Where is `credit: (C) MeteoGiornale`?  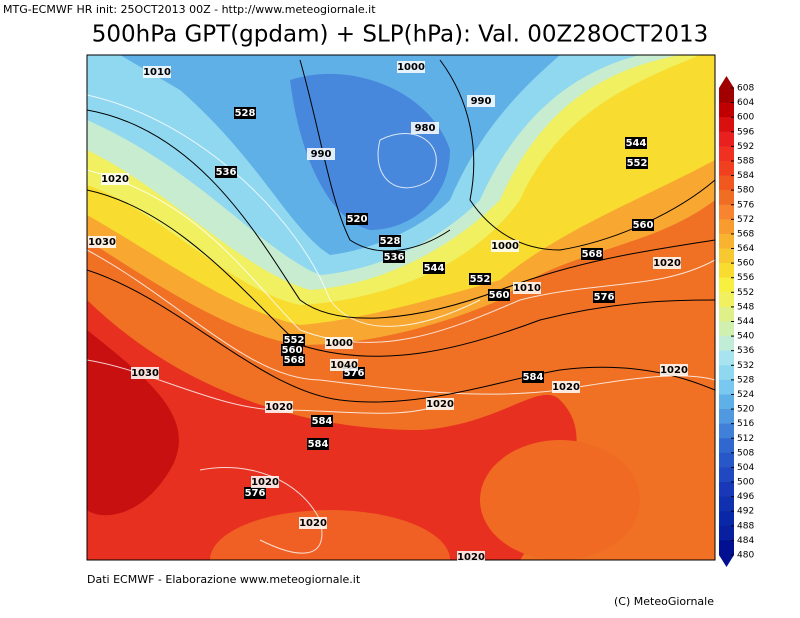
credit: (C) MeteoGiornale is located at coordinates (664, 601).